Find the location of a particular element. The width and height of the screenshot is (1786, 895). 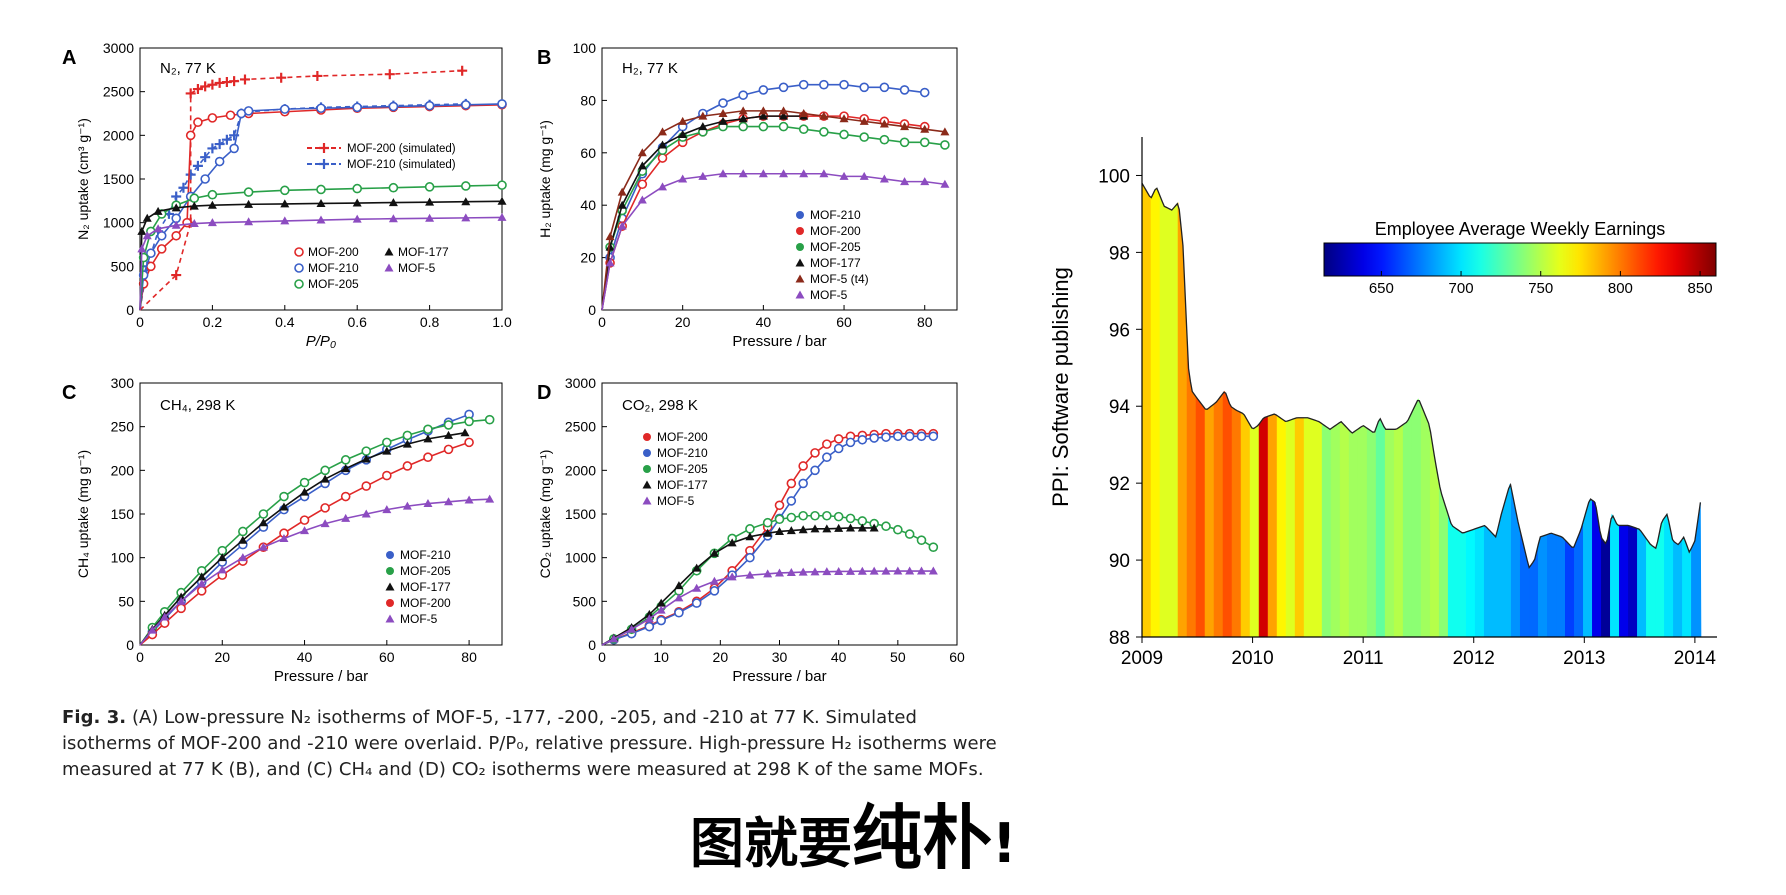

x-tick-label: 80 is located at coordinates (925, 322).